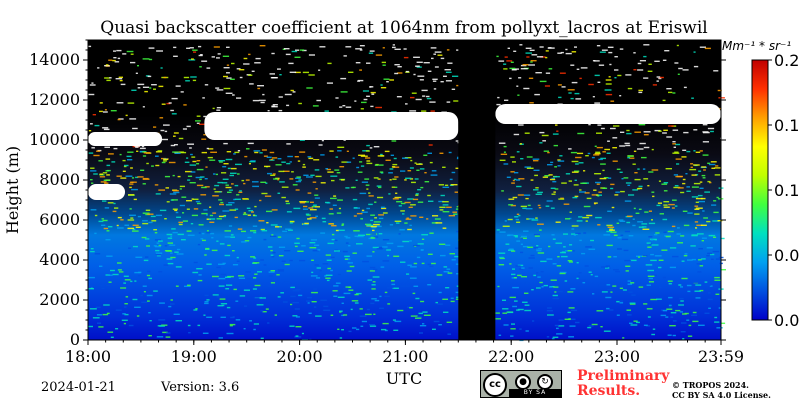  Describe the element at coordinates (59, 299) in the screenshot. I see `y-tick-label: 2000` at that location.